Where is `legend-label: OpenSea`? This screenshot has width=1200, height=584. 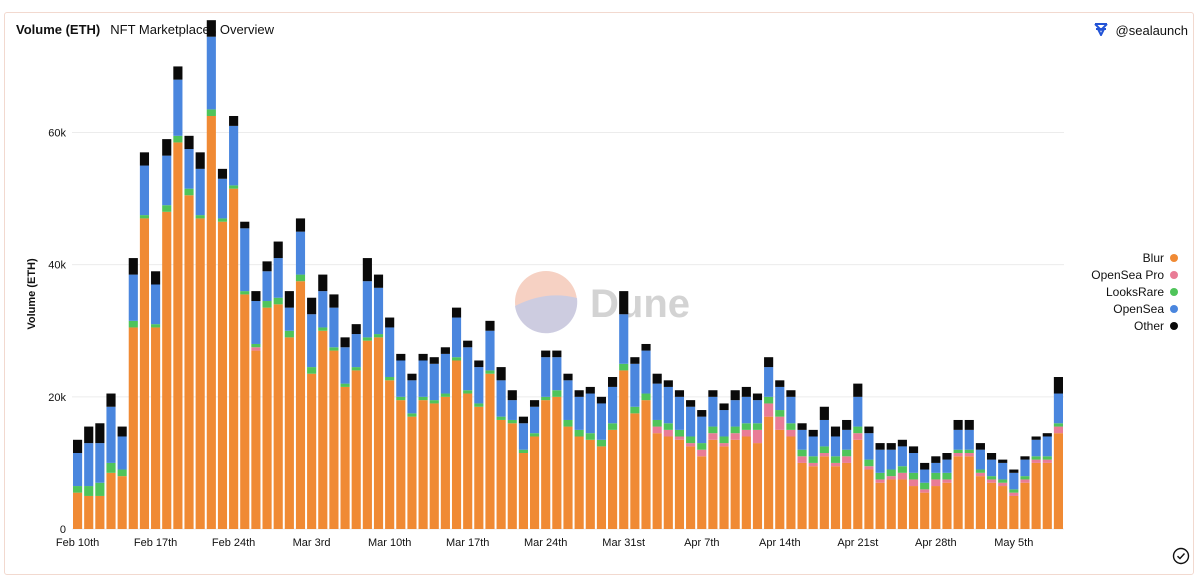
legend-label: OpenSea is located at coordinates (1138, 309).